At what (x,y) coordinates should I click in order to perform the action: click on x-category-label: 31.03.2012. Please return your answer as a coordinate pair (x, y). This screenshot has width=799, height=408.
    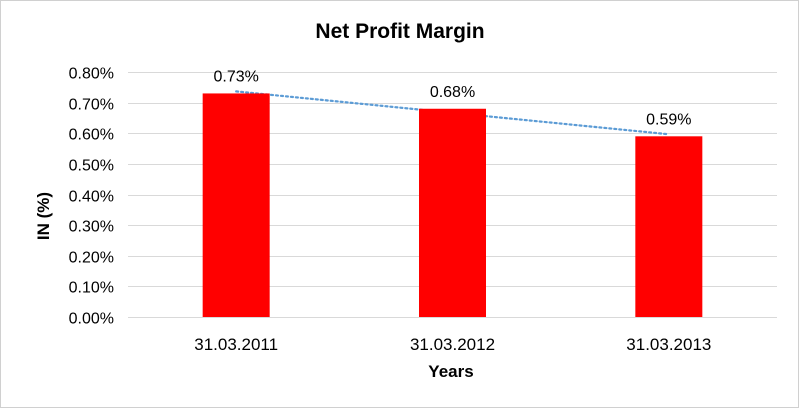
    Looking at the image, I should click on (452, 344).